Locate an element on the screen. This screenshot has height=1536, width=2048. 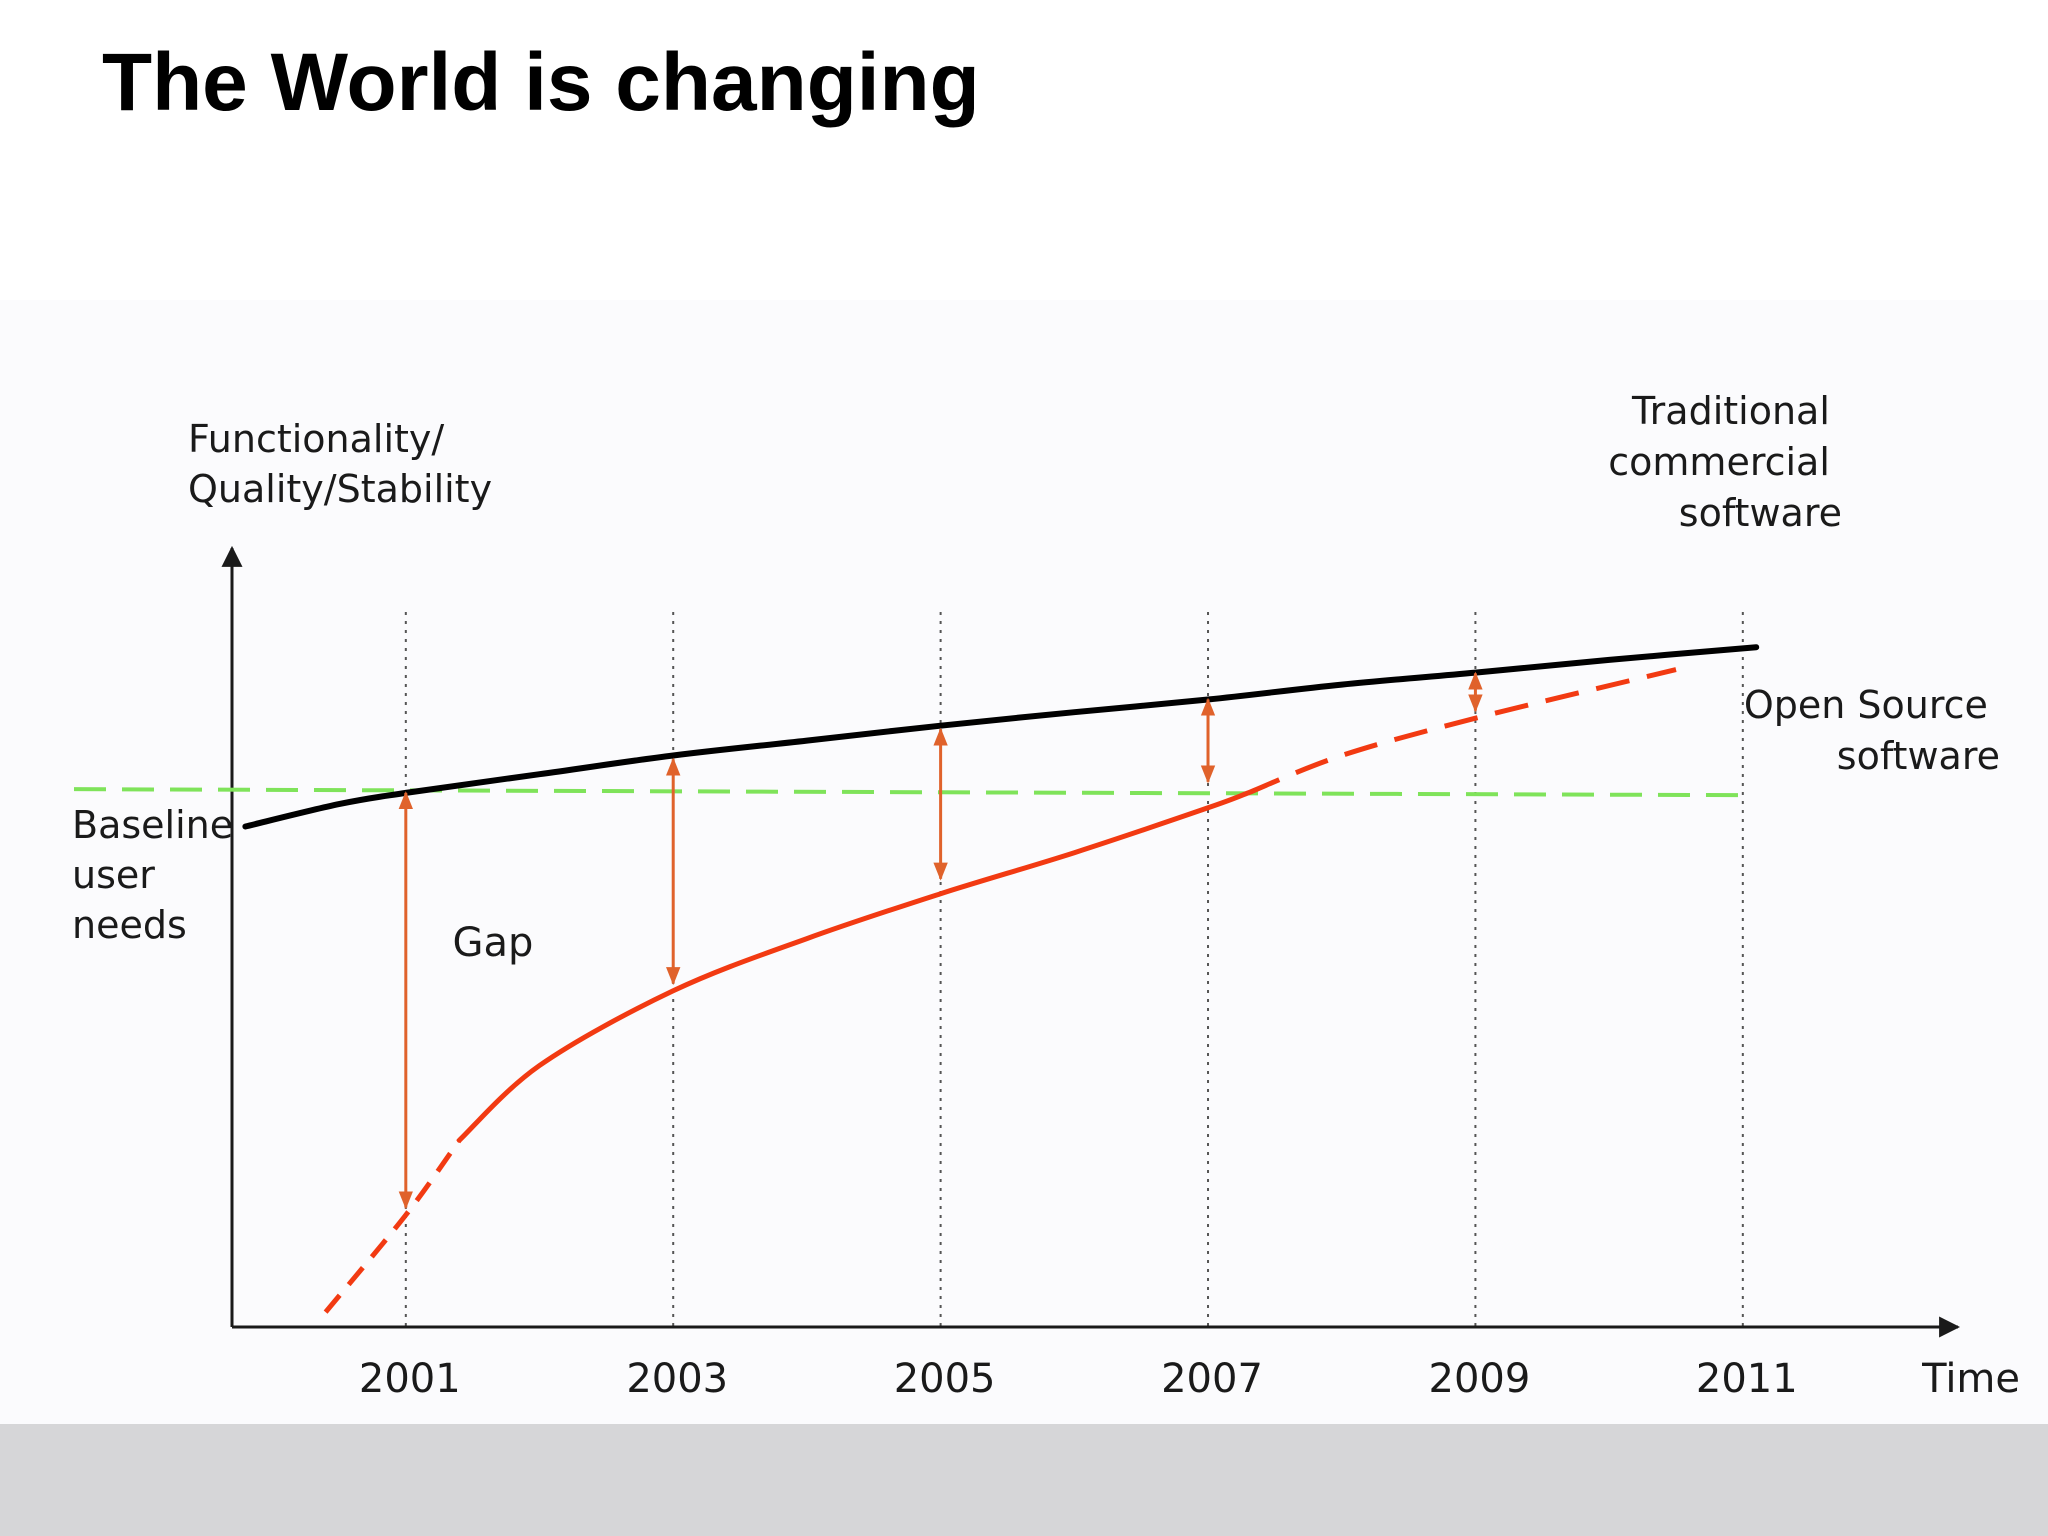
y-axis-label-line-2: Quality/Stability is located at coordinates (340, 489).